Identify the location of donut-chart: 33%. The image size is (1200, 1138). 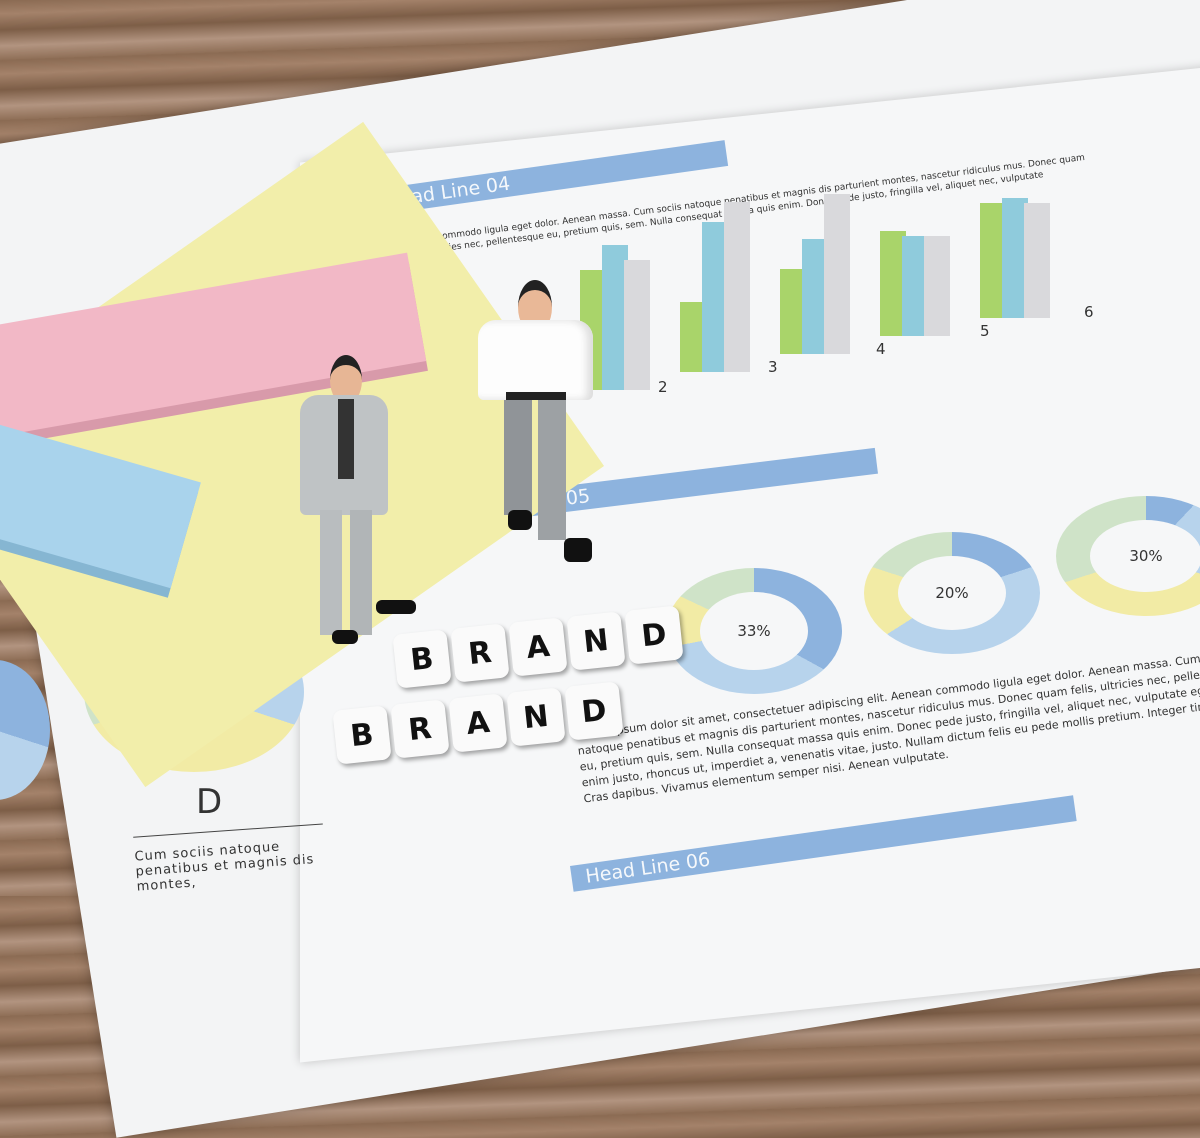
(754, 631).